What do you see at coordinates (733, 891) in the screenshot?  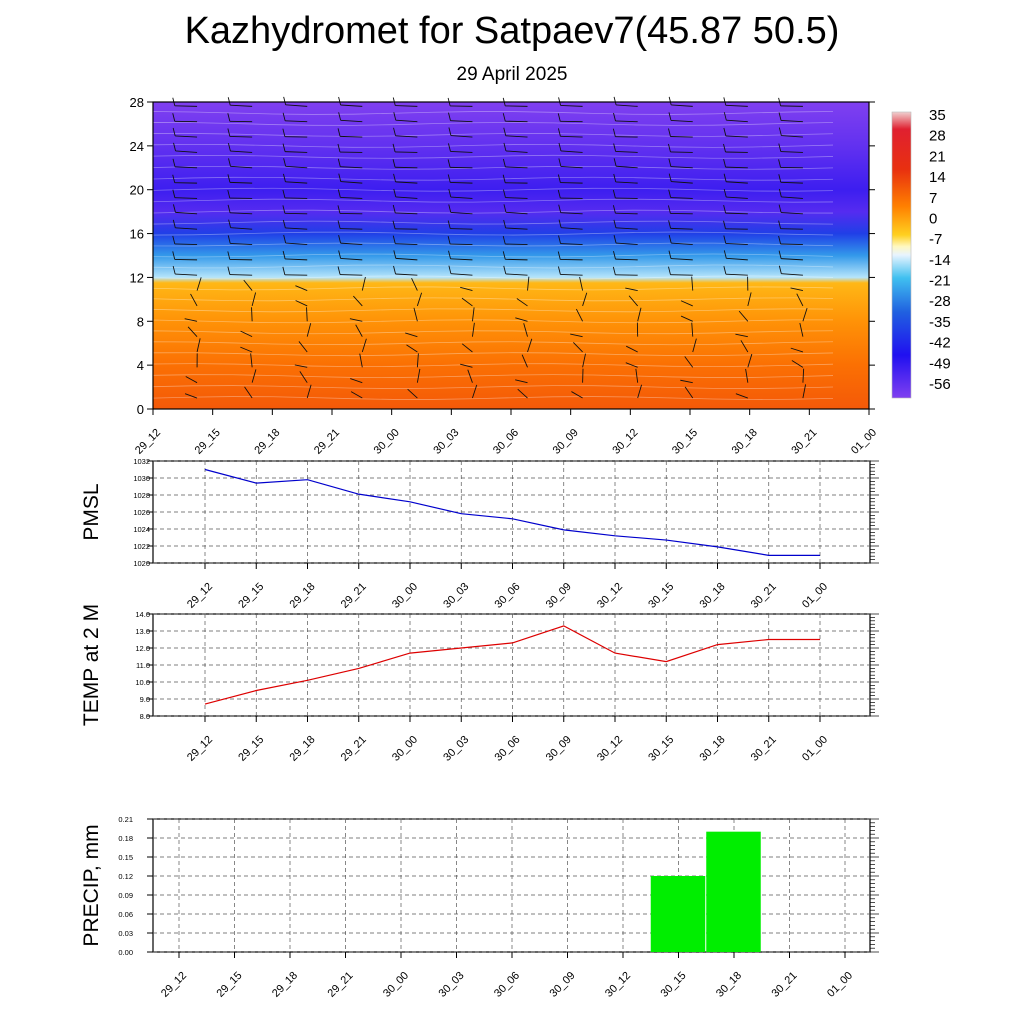 I see `precip-bar` at bounding box center [733, 891].